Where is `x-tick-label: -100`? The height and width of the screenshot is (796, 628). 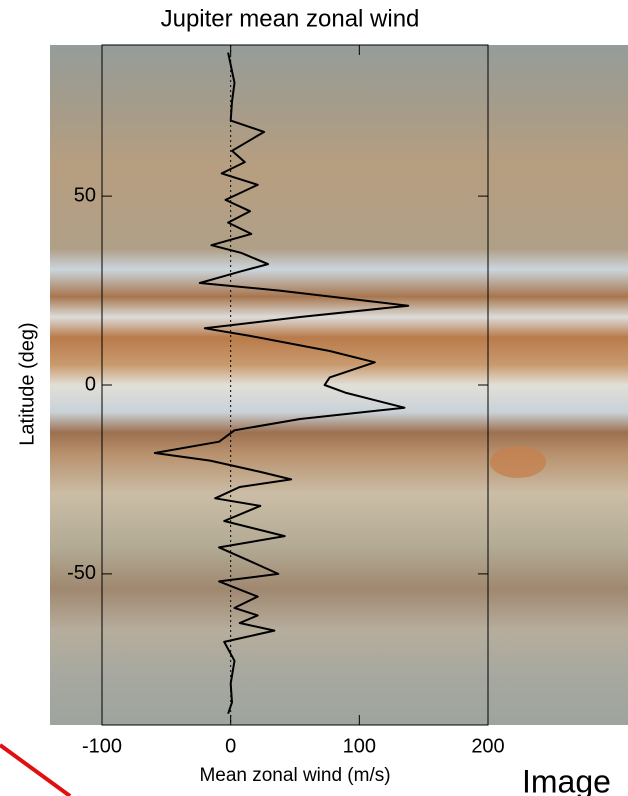 x-tick-label: -100 is located at coordinates (102, 746).